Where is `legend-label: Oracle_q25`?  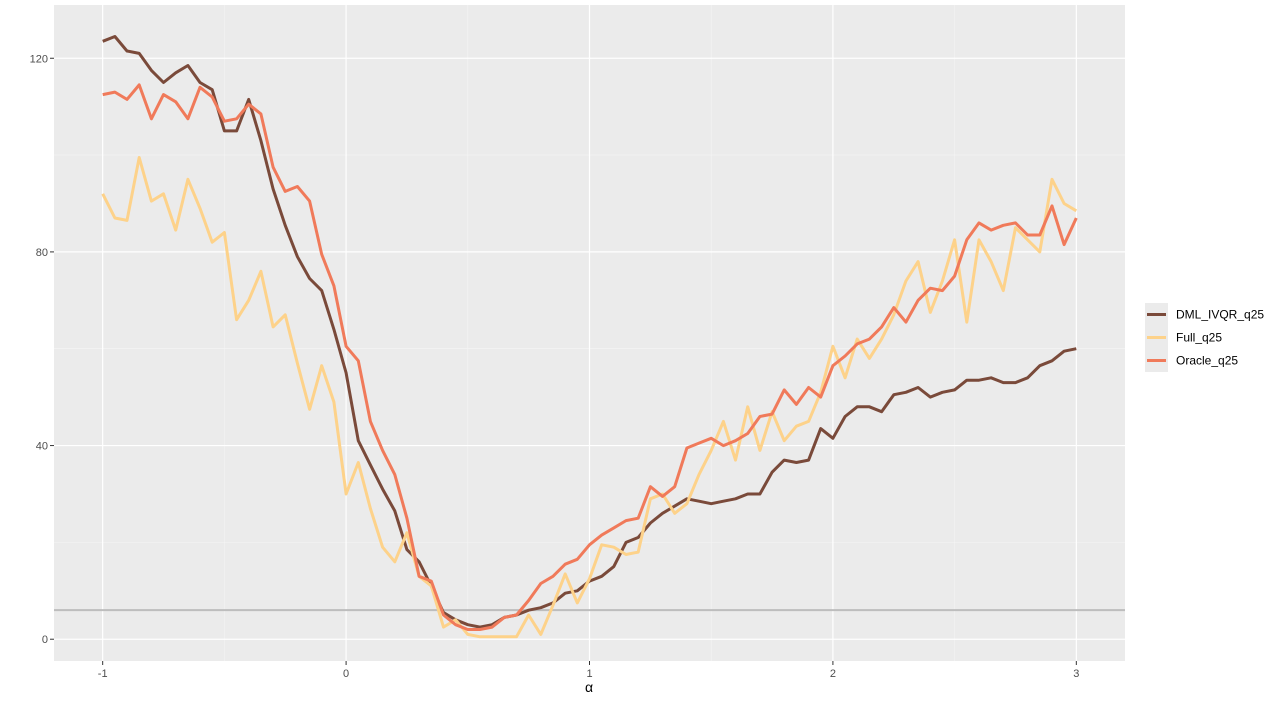
legend-label: Oracle_q25 is located at coordinates (1207, 361).